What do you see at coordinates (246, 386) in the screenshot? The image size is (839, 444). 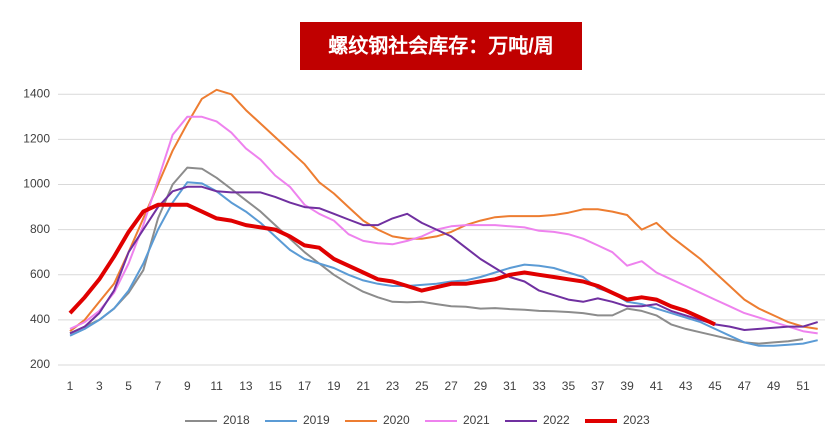 I see `x-tick-label: 13` at bounding box center [246, 386].